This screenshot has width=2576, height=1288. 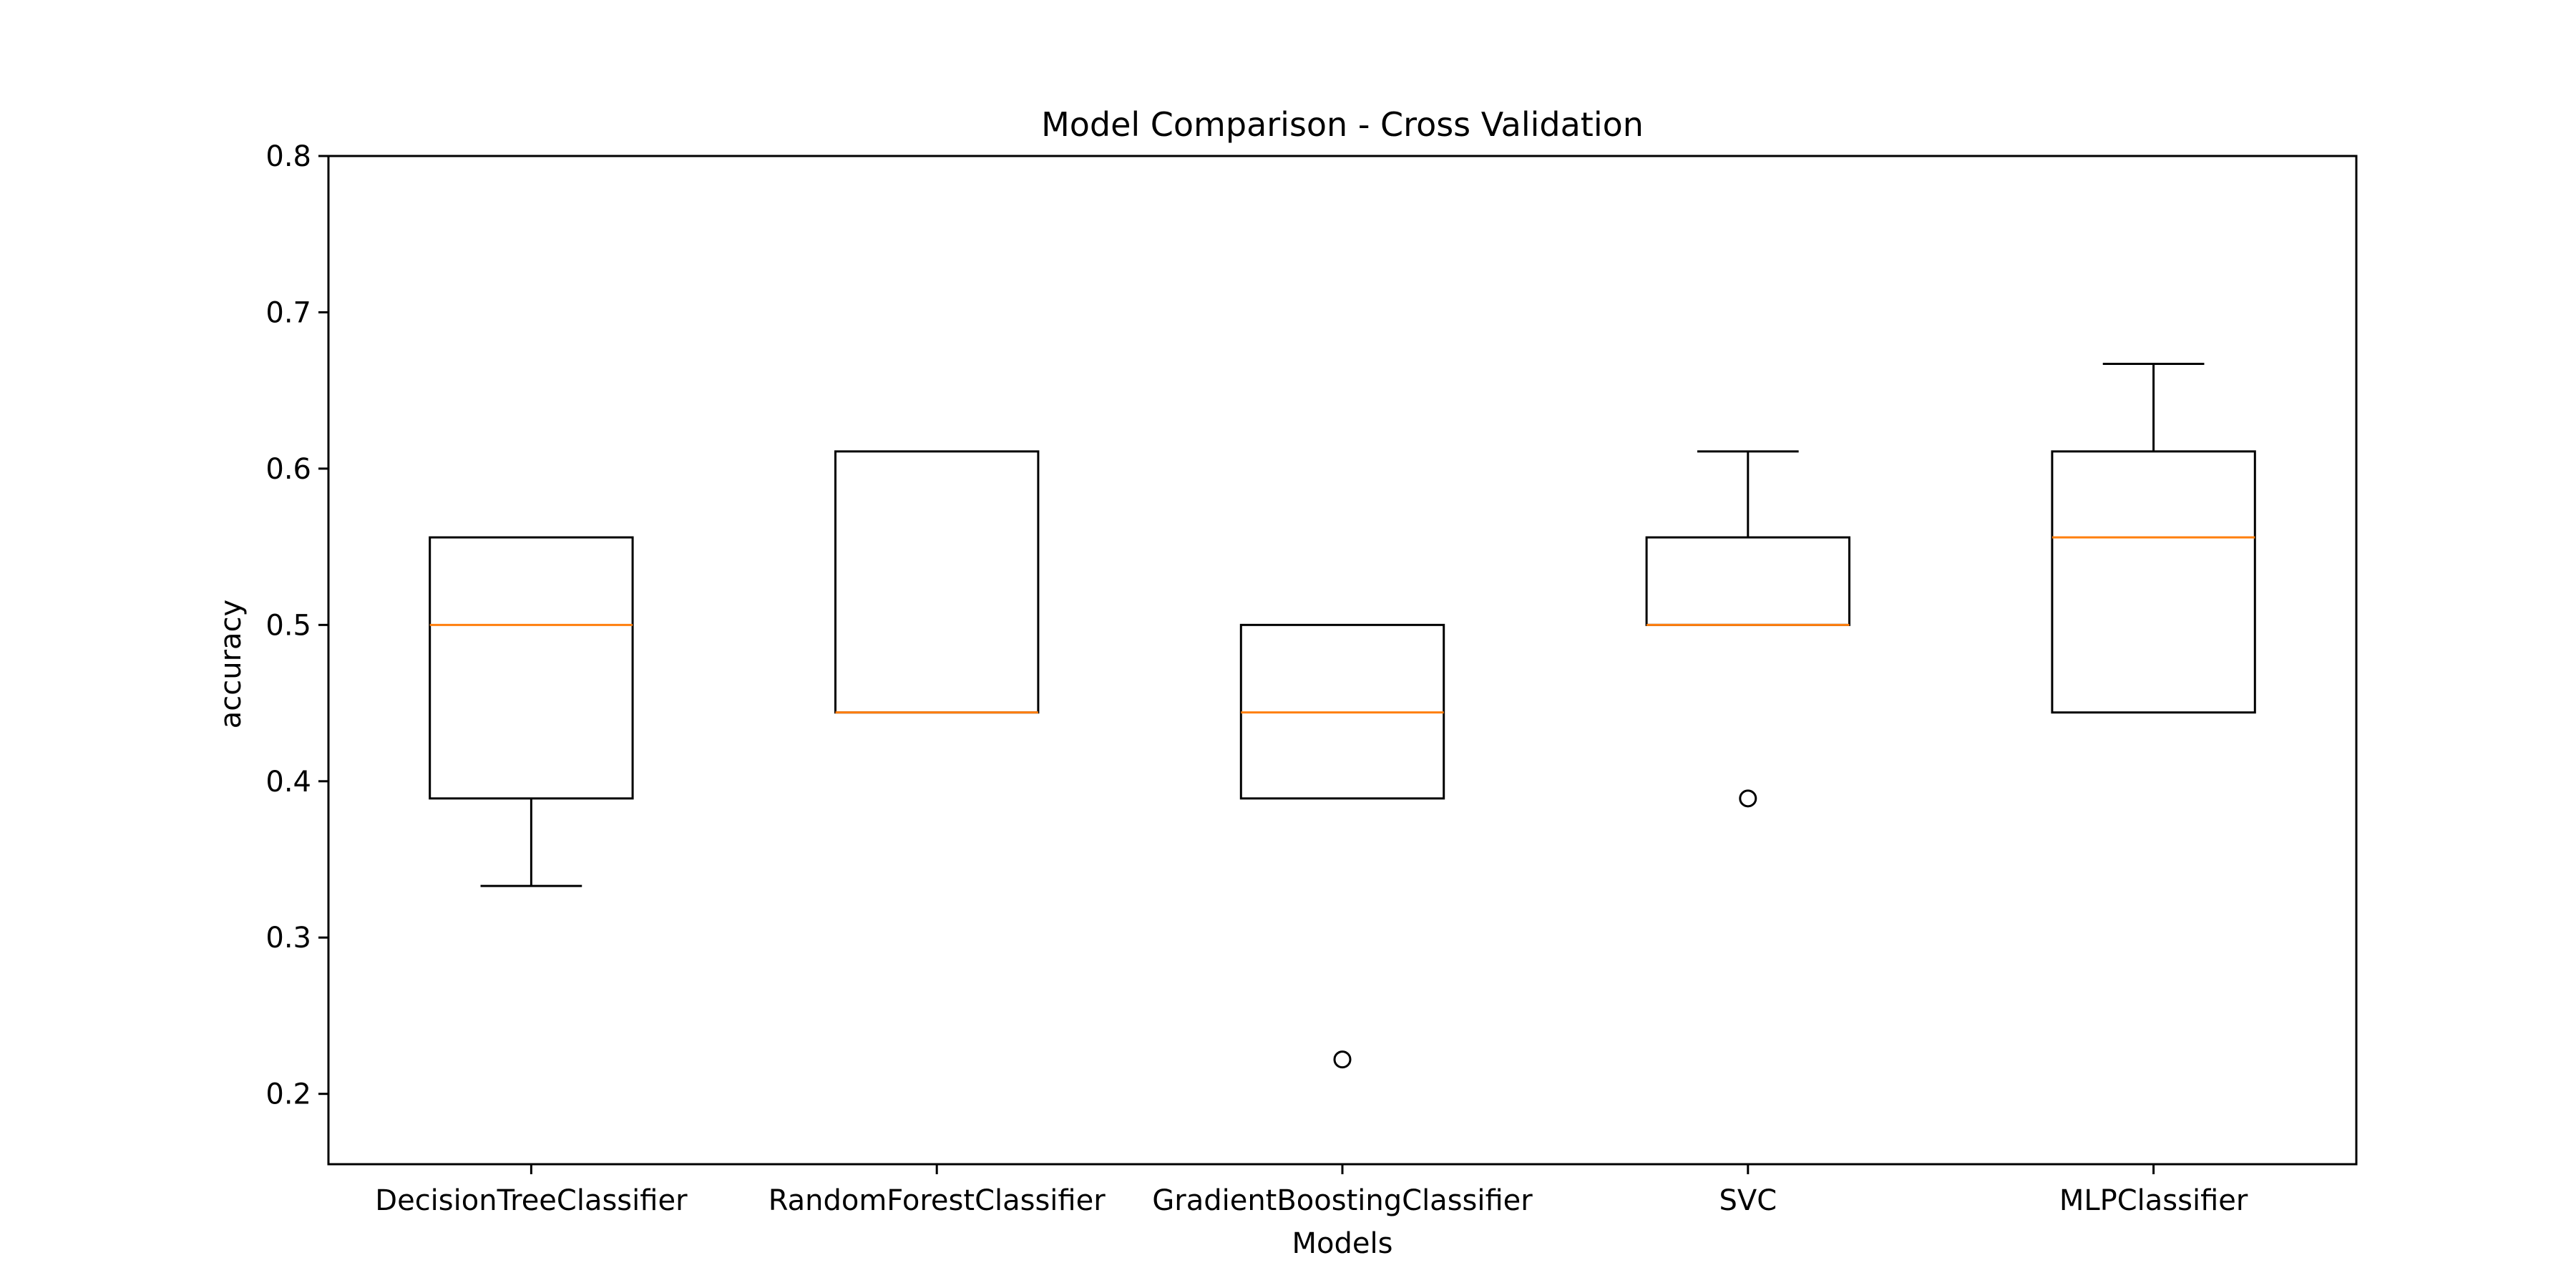 I want to click on box-randomforestclassifier, so click(x=937, y=582).